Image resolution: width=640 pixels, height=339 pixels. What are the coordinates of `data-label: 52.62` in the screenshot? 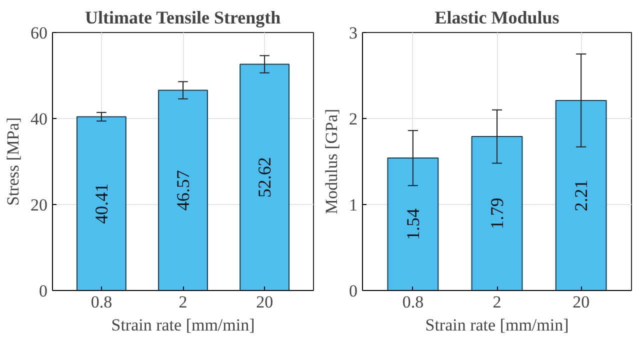 It's located at (264, 177).